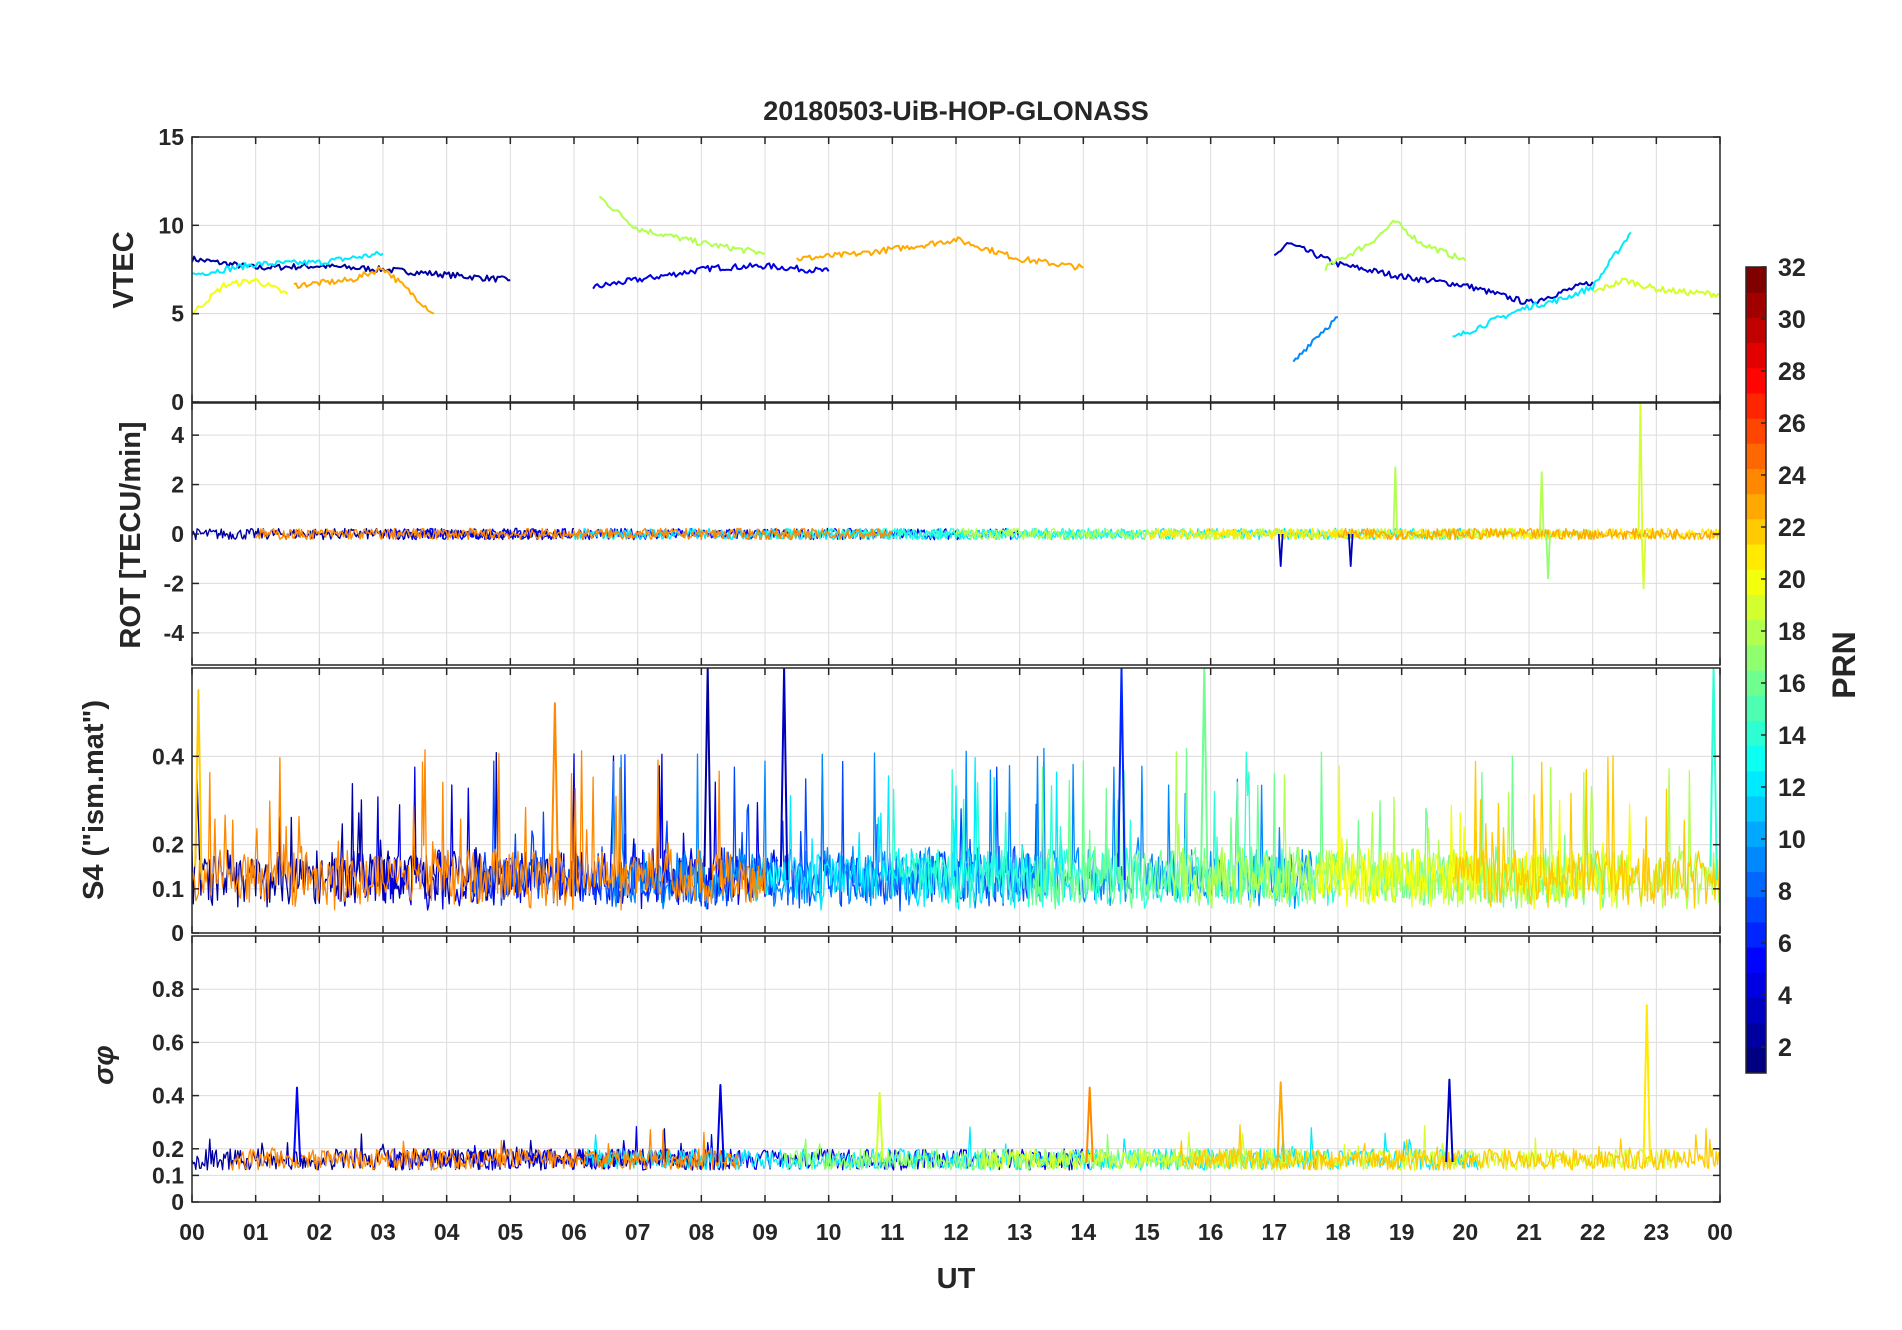  I want to click on vtec-axis-label: VTEC, so click(124, 269).